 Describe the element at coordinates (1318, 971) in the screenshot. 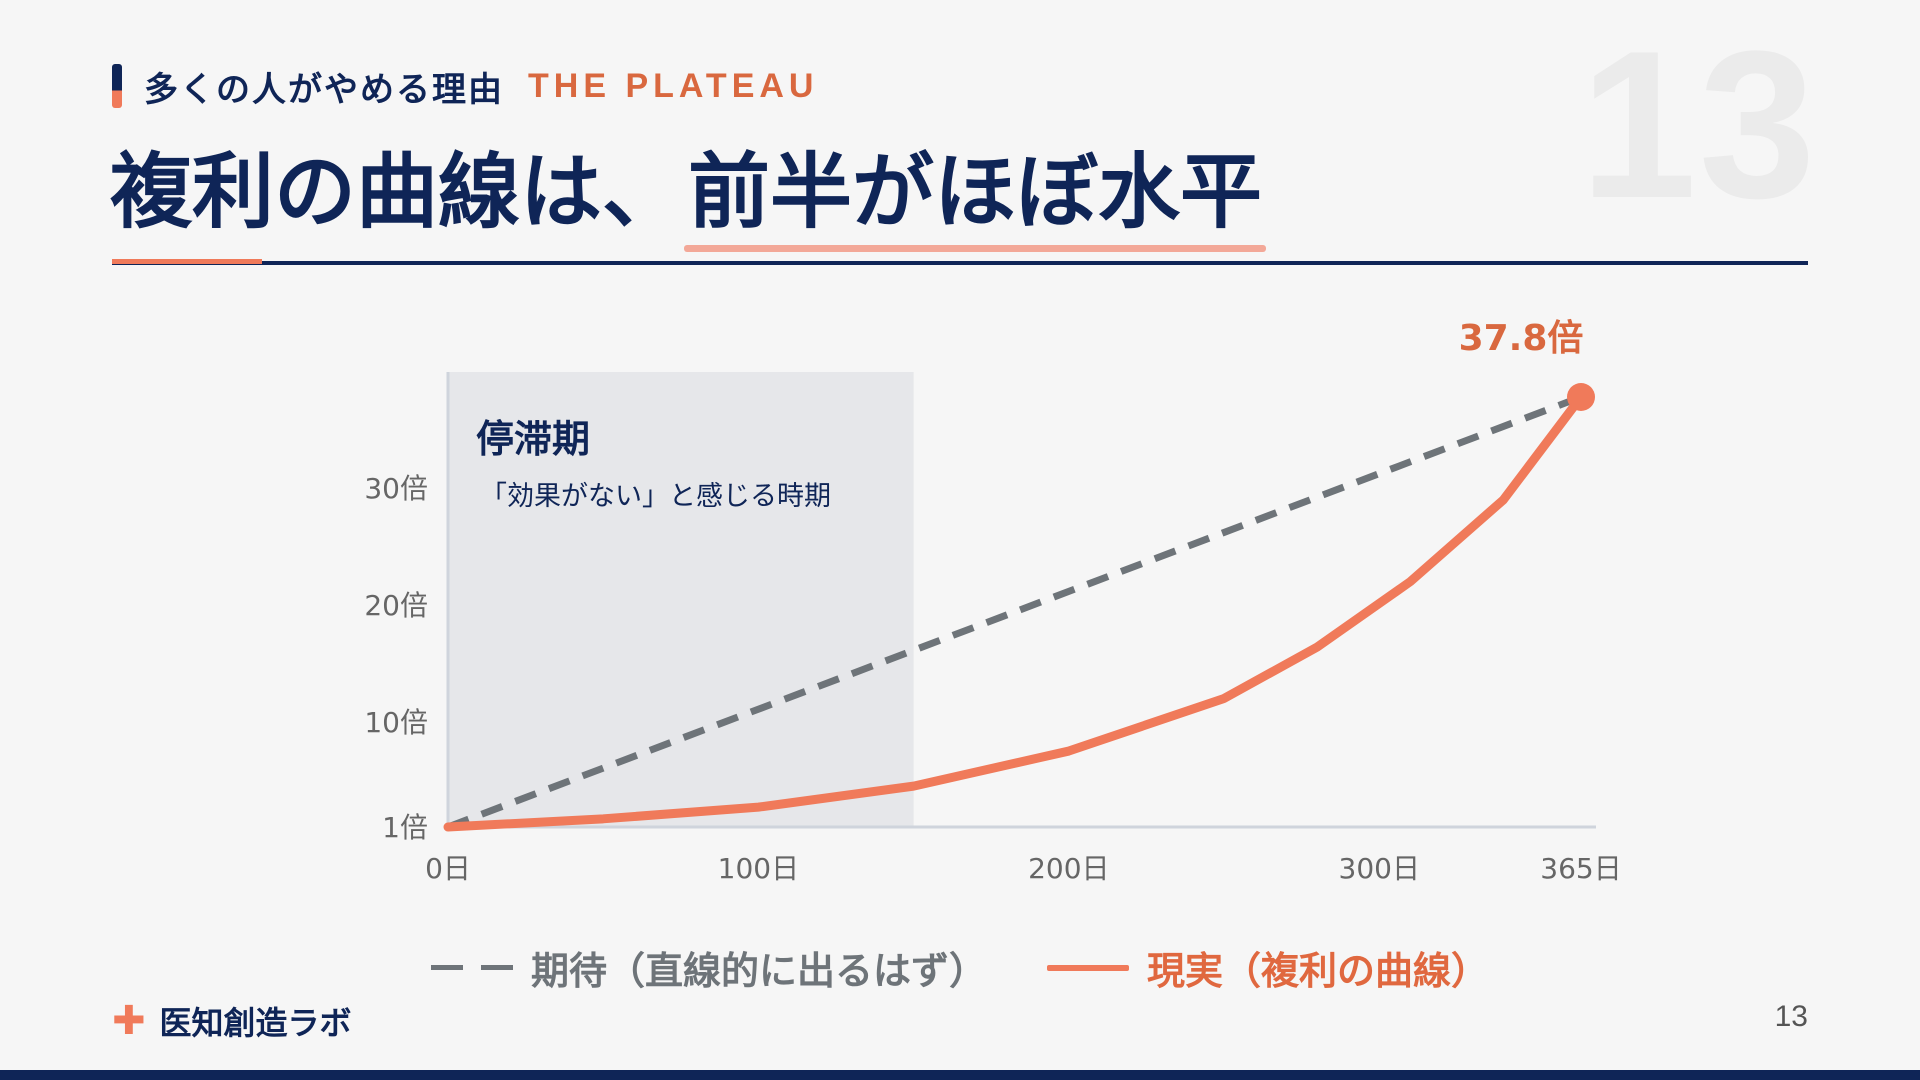

I see `legend-actual-label: 現実（複利の曲線）` at that location.